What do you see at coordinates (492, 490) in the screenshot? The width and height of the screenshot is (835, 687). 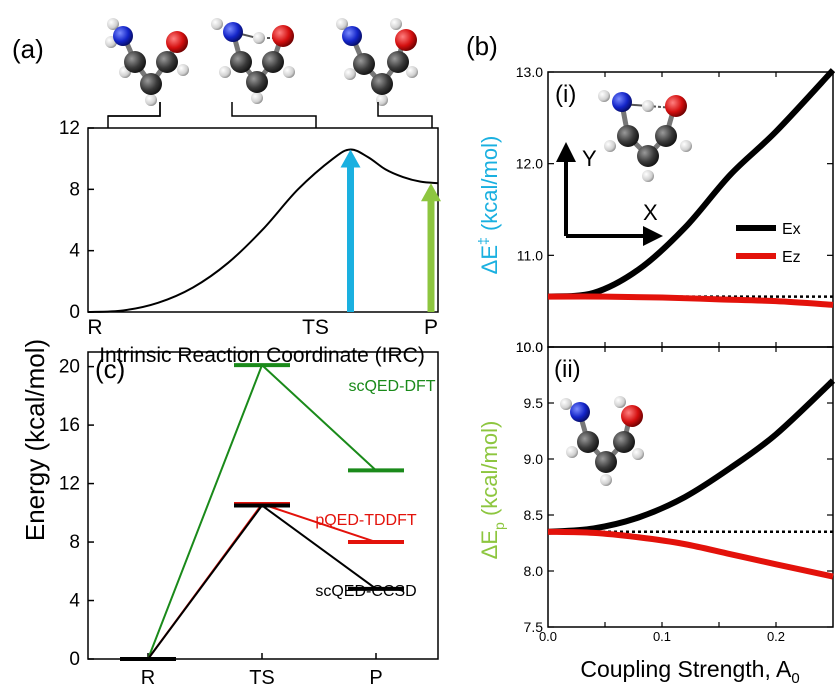 I see `panel-bii-ylabel: ΔEp (kcal/mol)` at bounding box center [492, 490].